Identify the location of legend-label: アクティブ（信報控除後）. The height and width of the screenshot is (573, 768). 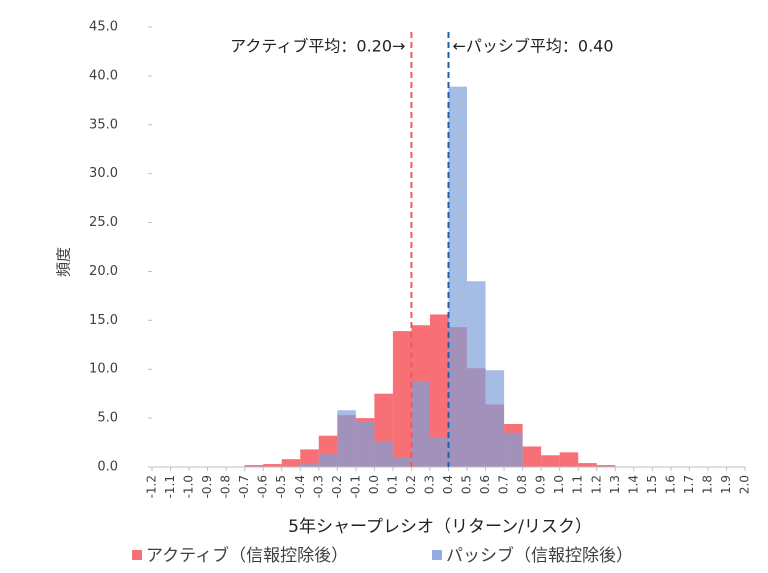
(247, 555).